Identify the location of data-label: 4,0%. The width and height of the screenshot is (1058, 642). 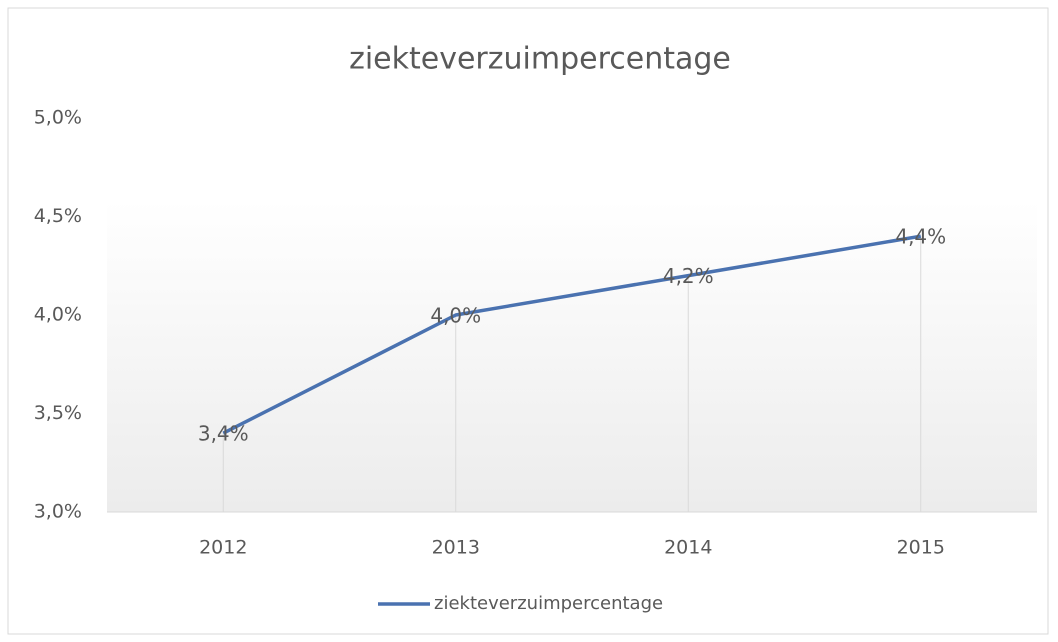
(455, 316).